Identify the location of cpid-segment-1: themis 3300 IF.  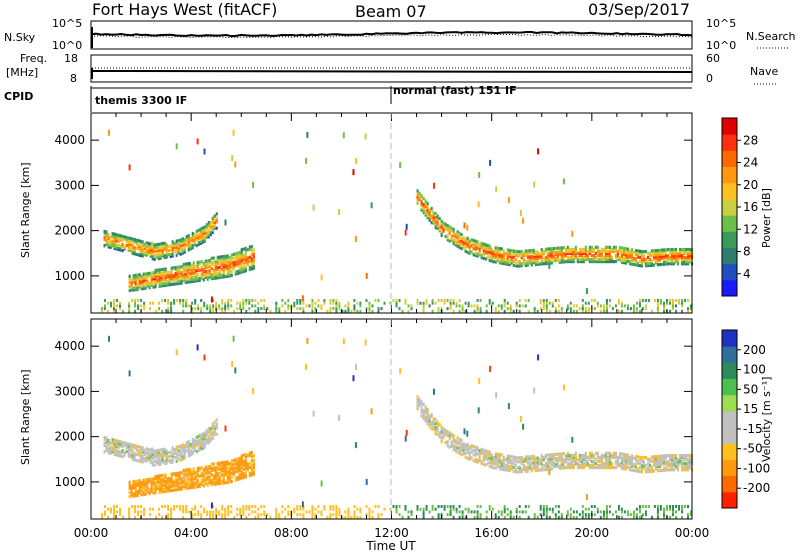
(141, 100).